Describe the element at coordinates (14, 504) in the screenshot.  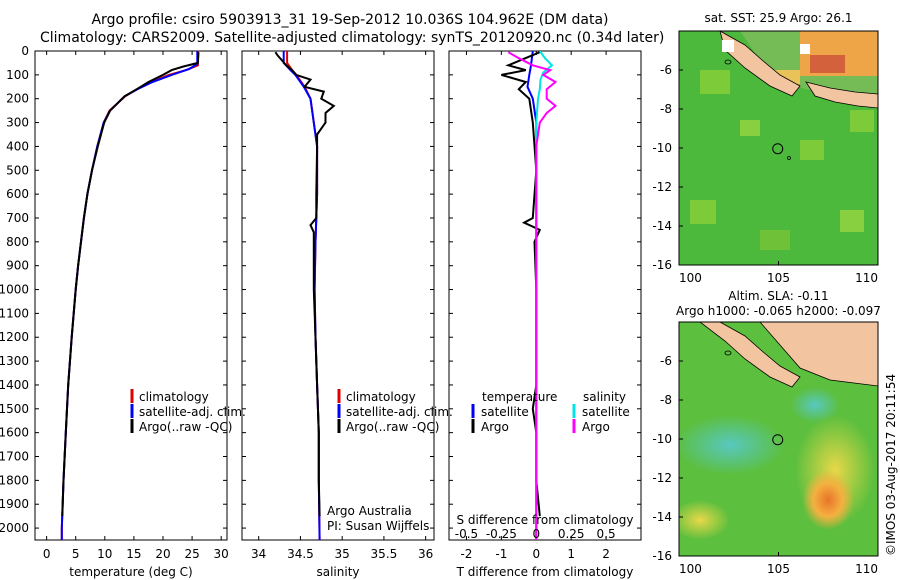
I see `y-tick-label: 1900` at that location.